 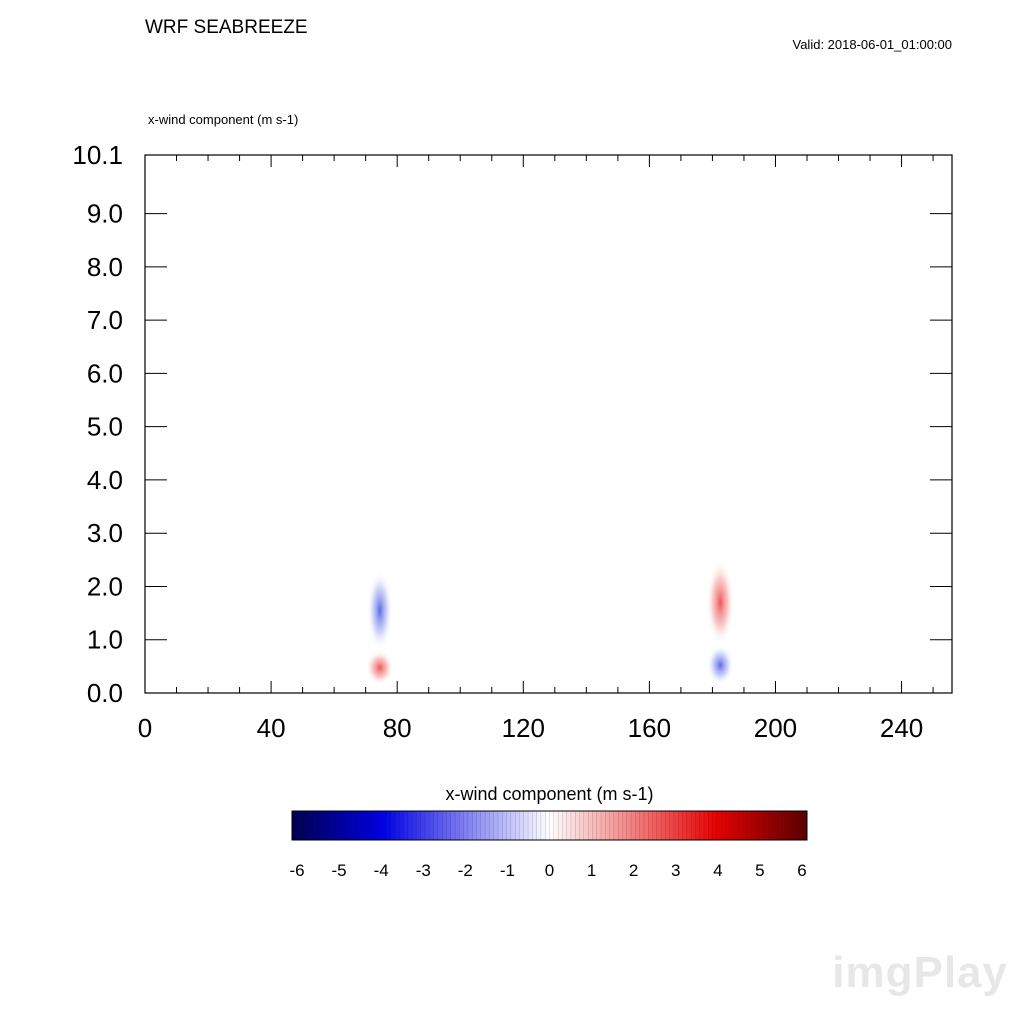 I want to click on colorbar-tick-label: 3, so click(x=675, y=870).